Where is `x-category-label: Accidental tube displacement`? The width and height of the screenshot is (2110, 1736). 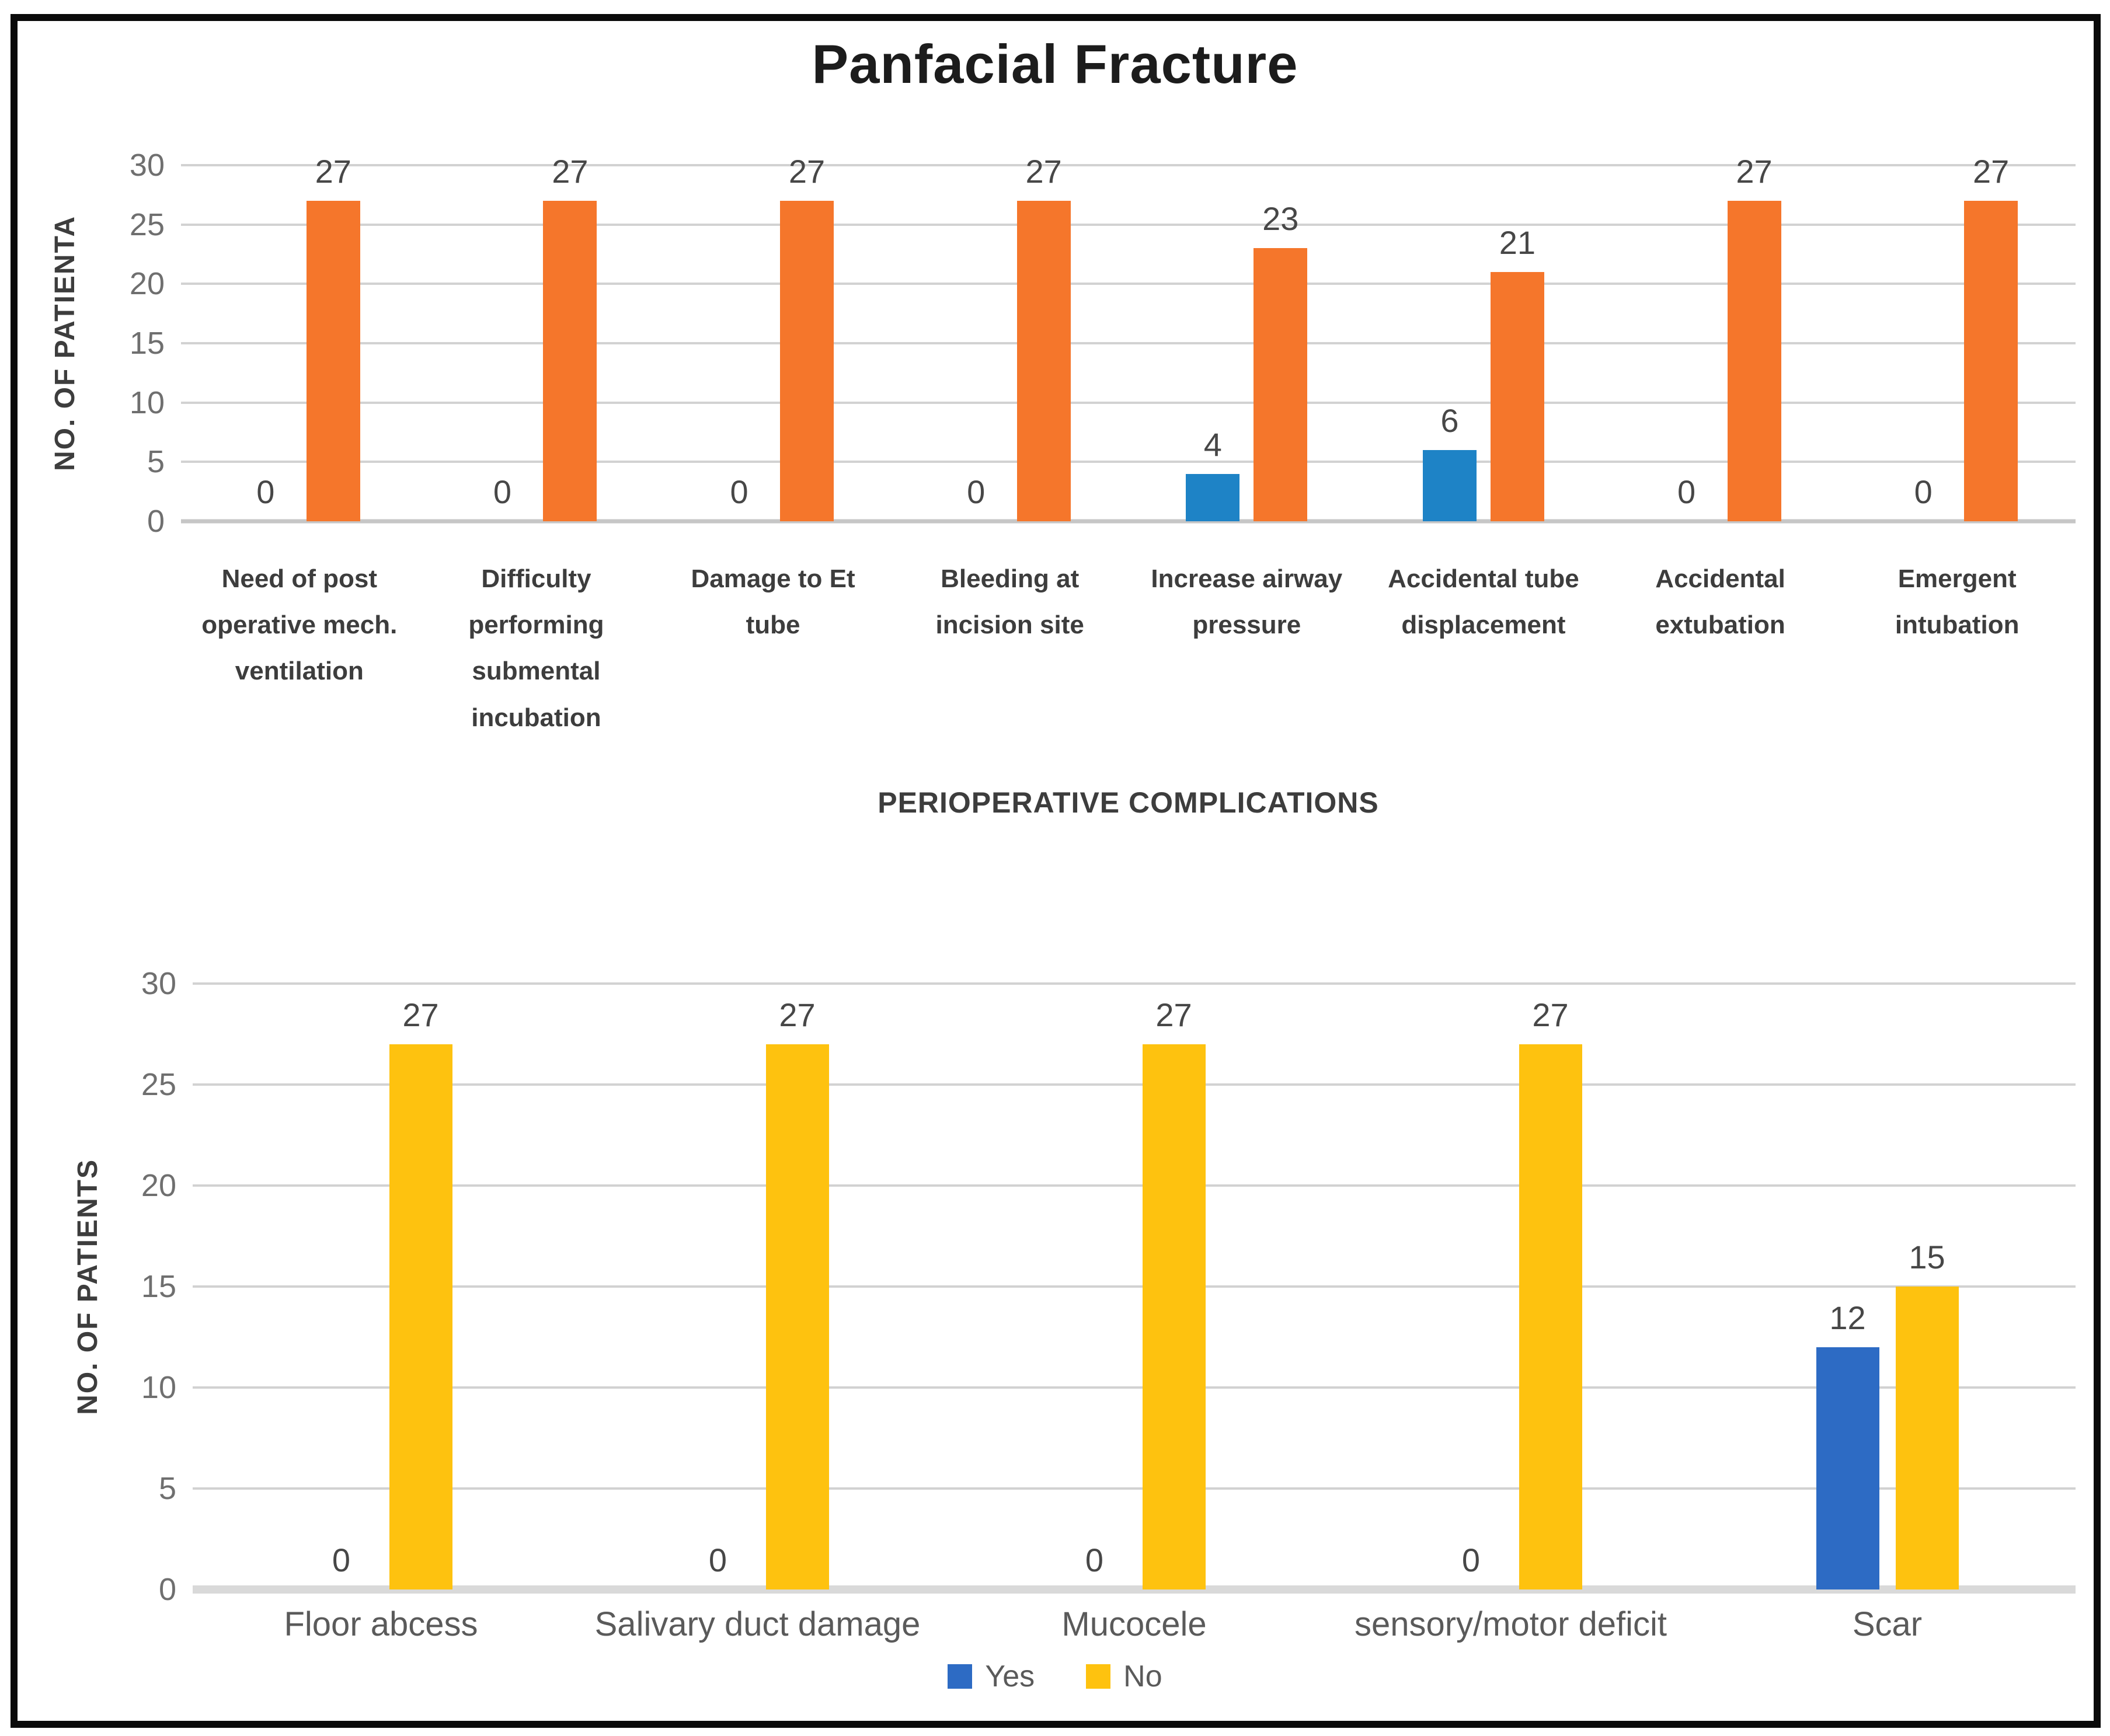 x-category-label: Accidental tube displacement is located at coordinates (1483, 602).